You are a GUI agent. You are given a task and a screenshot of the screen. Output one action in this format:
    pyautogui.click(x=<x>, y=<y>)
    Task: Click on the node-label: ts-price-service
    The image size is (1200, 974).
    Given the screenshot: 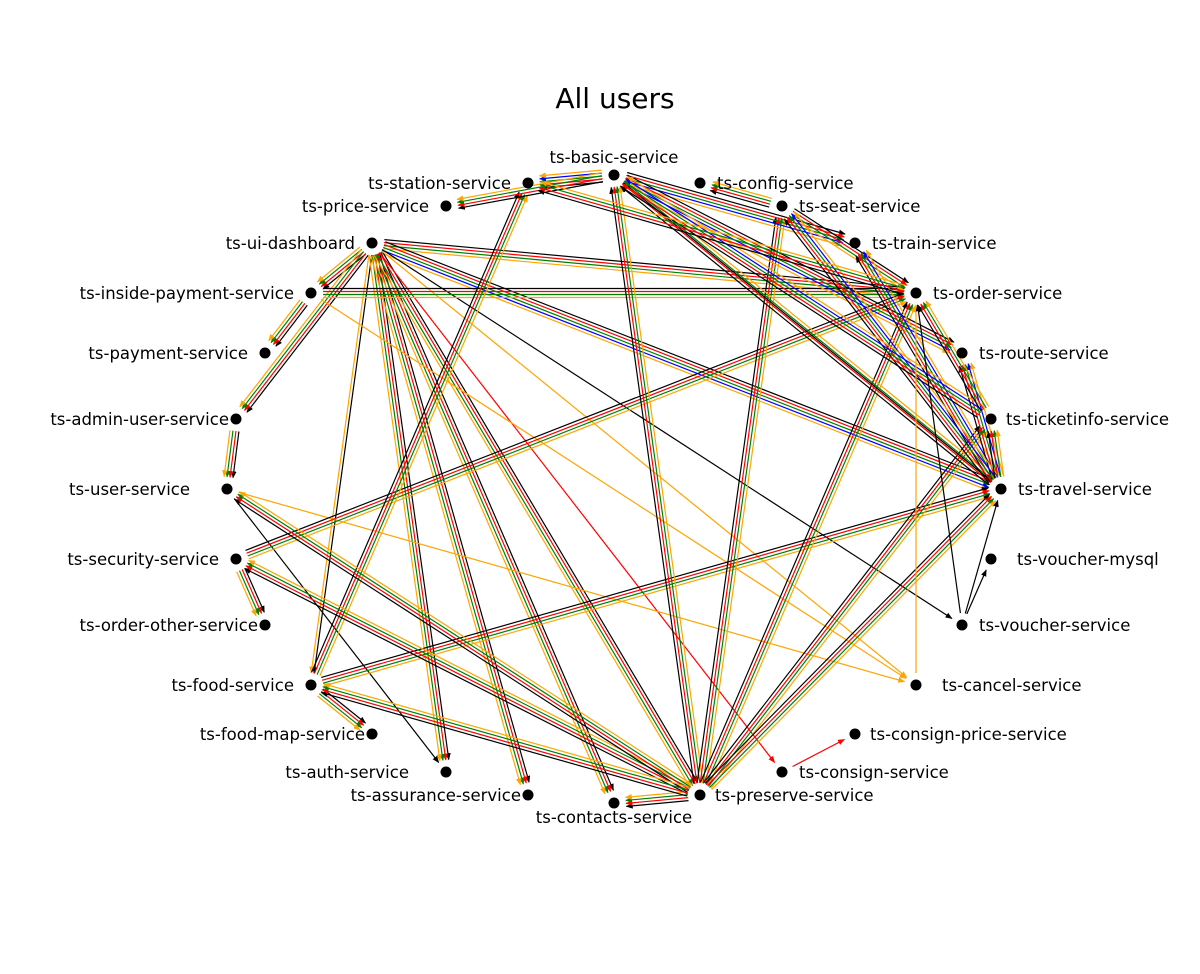 What is the action you would take?
    pyautogui.click(x=365, y=206)
    